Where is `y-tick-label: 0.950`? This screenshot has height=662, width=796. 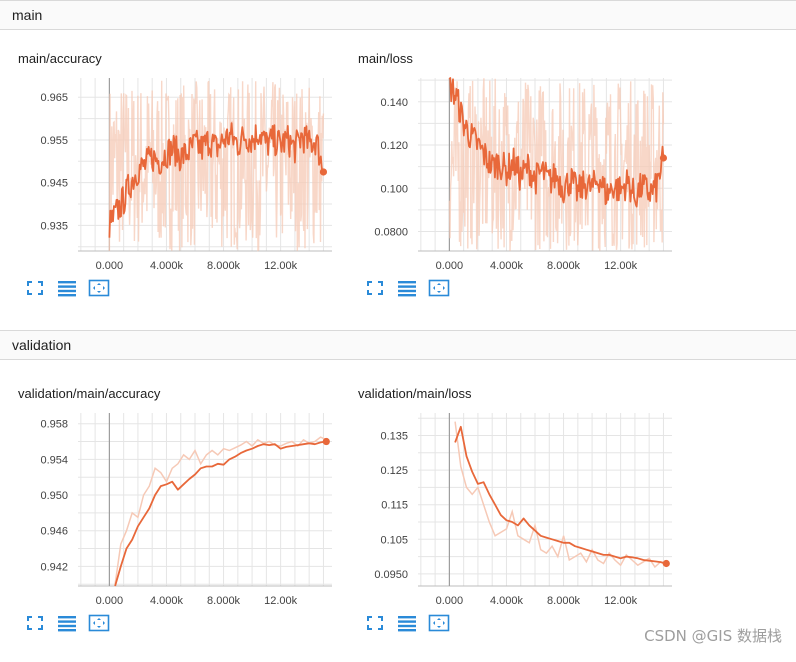 y-tick-label: 0.950 is located at coordinates (54, 496).